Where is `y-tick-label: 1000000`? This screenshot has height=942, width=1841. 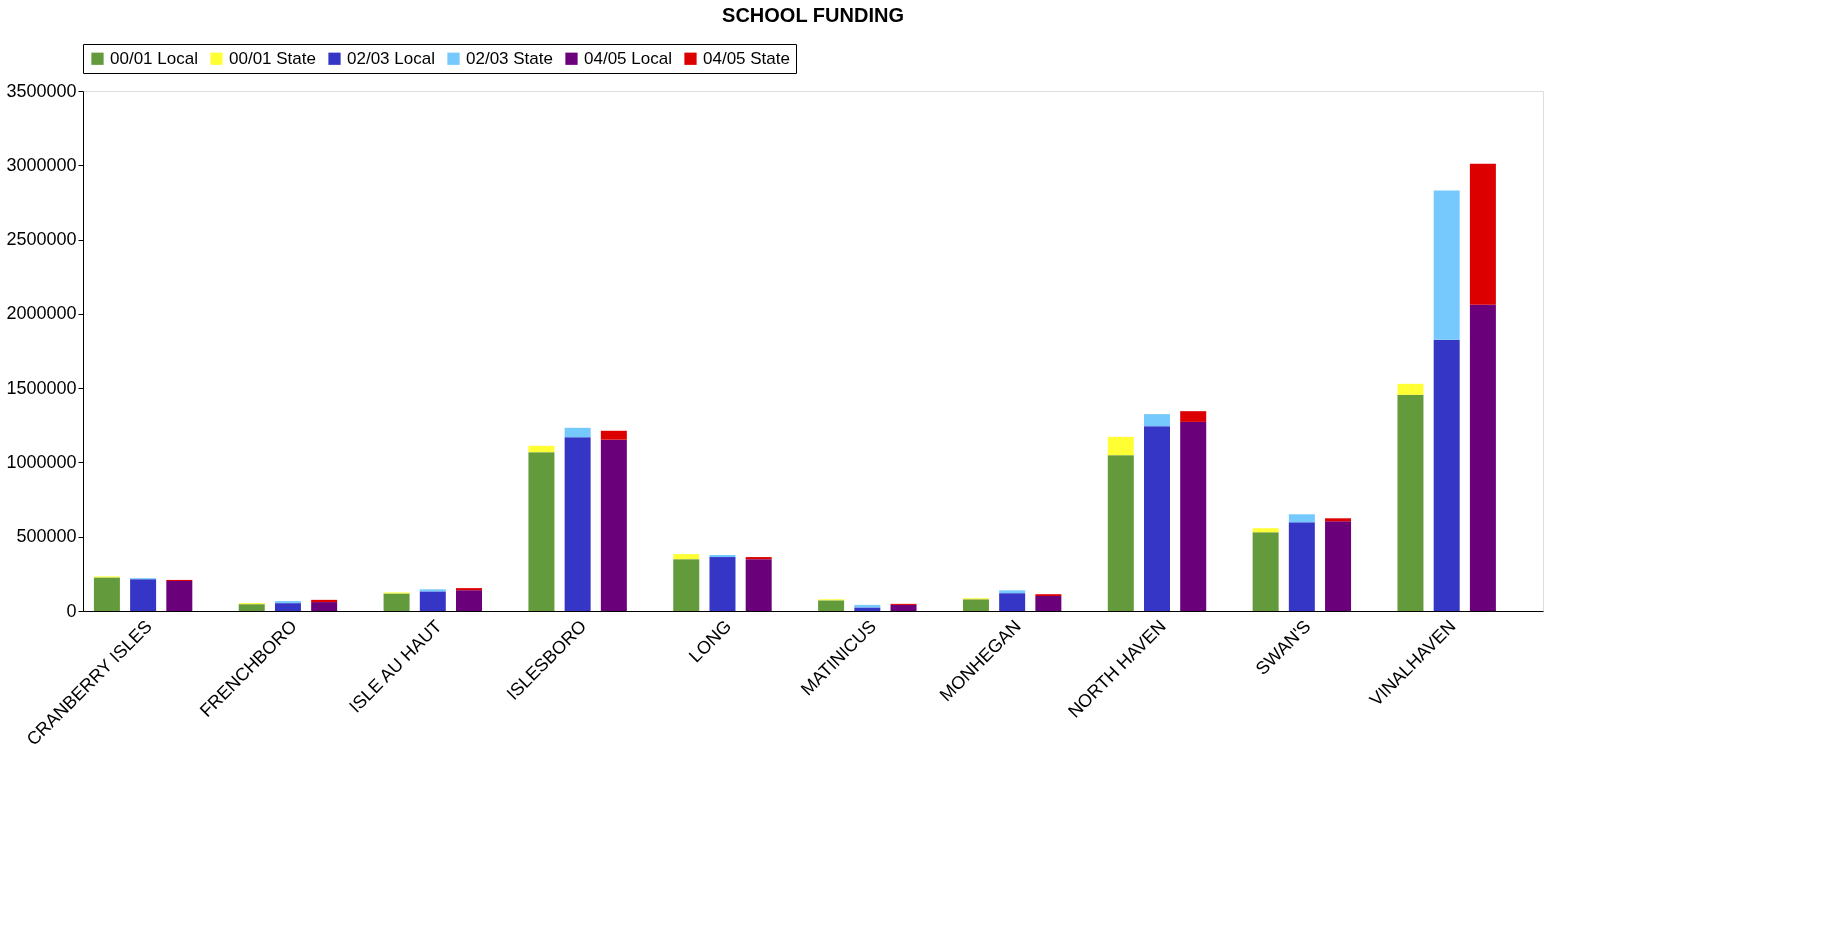
y-tick-label: 1000000 is located at coordinates (41, 461).